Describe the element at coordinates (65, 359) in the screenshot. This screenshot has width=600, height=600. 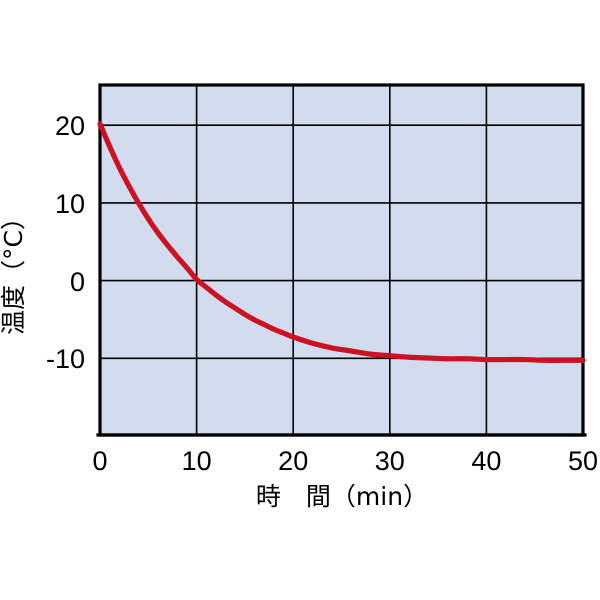
I see `y-tick-label-minus10: -10` at that location.